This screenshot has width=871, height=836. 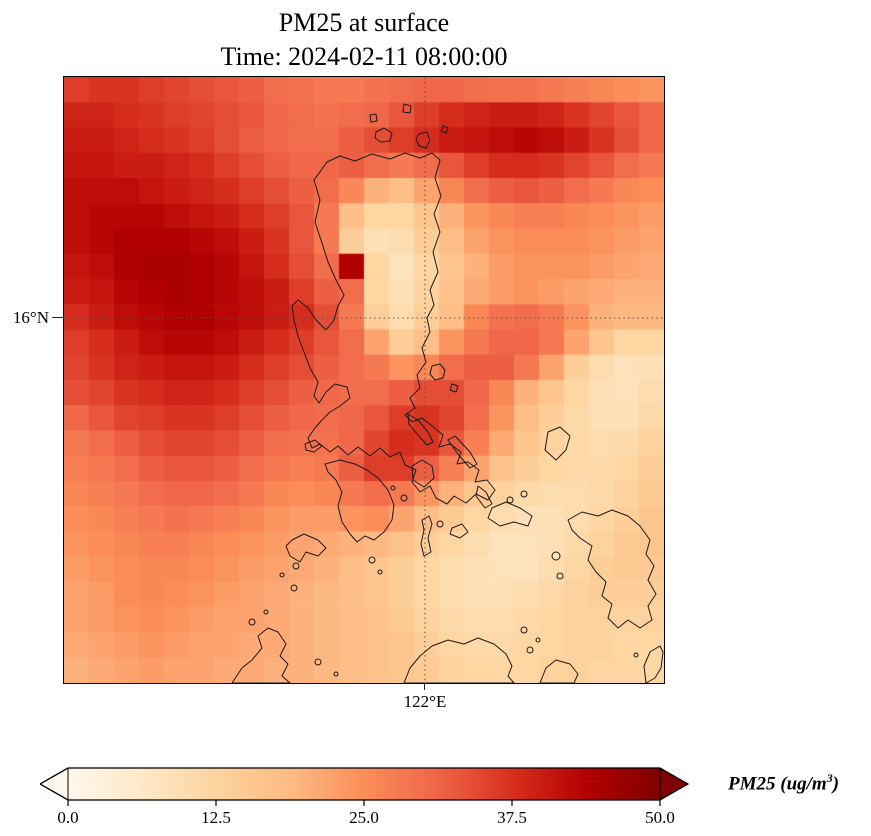 What do you see at coordinates (653, 664) in the screenshot?
I see `coast-leyte-fragment` at bounding box center [653, 664].